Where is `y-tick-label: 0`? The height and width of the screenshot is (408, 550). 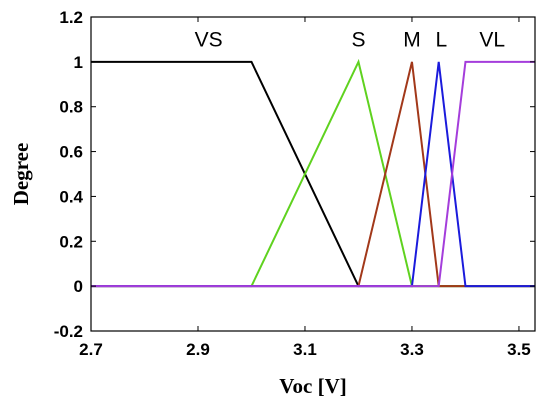 y-tick-label: 0 is located at coordinates (78, 286).